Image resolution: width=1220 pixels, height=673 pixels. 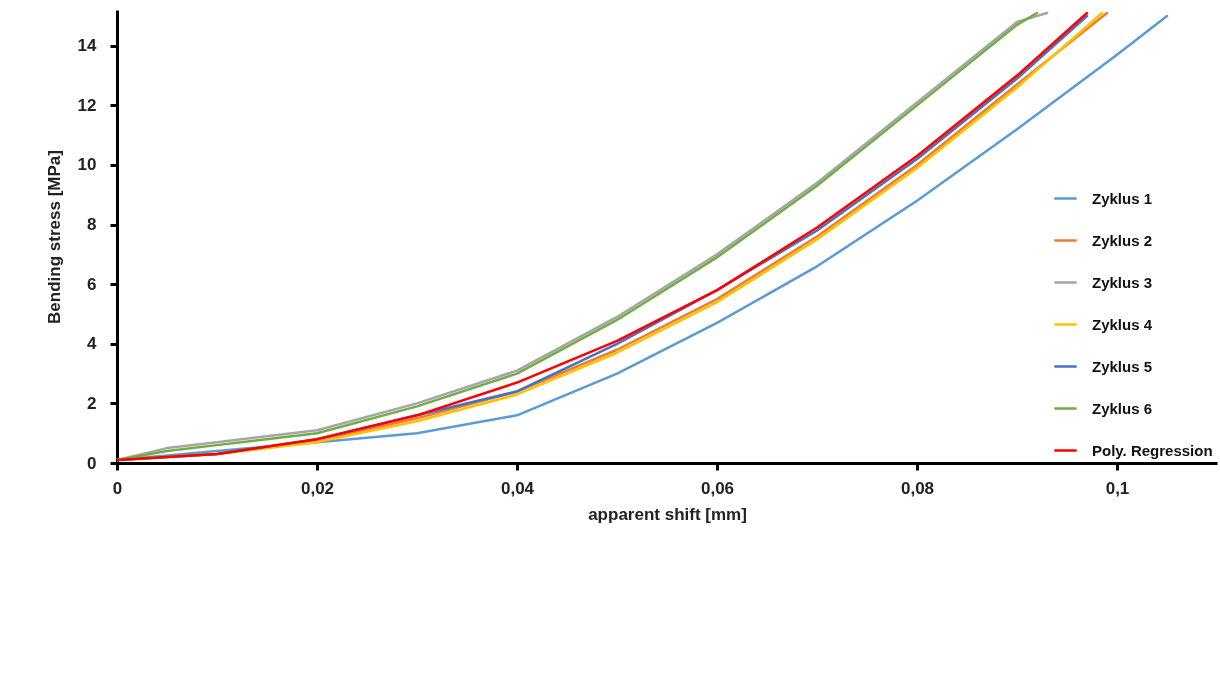 I want to click on x-tick-label: 0,08, so click(x=917, y=488).